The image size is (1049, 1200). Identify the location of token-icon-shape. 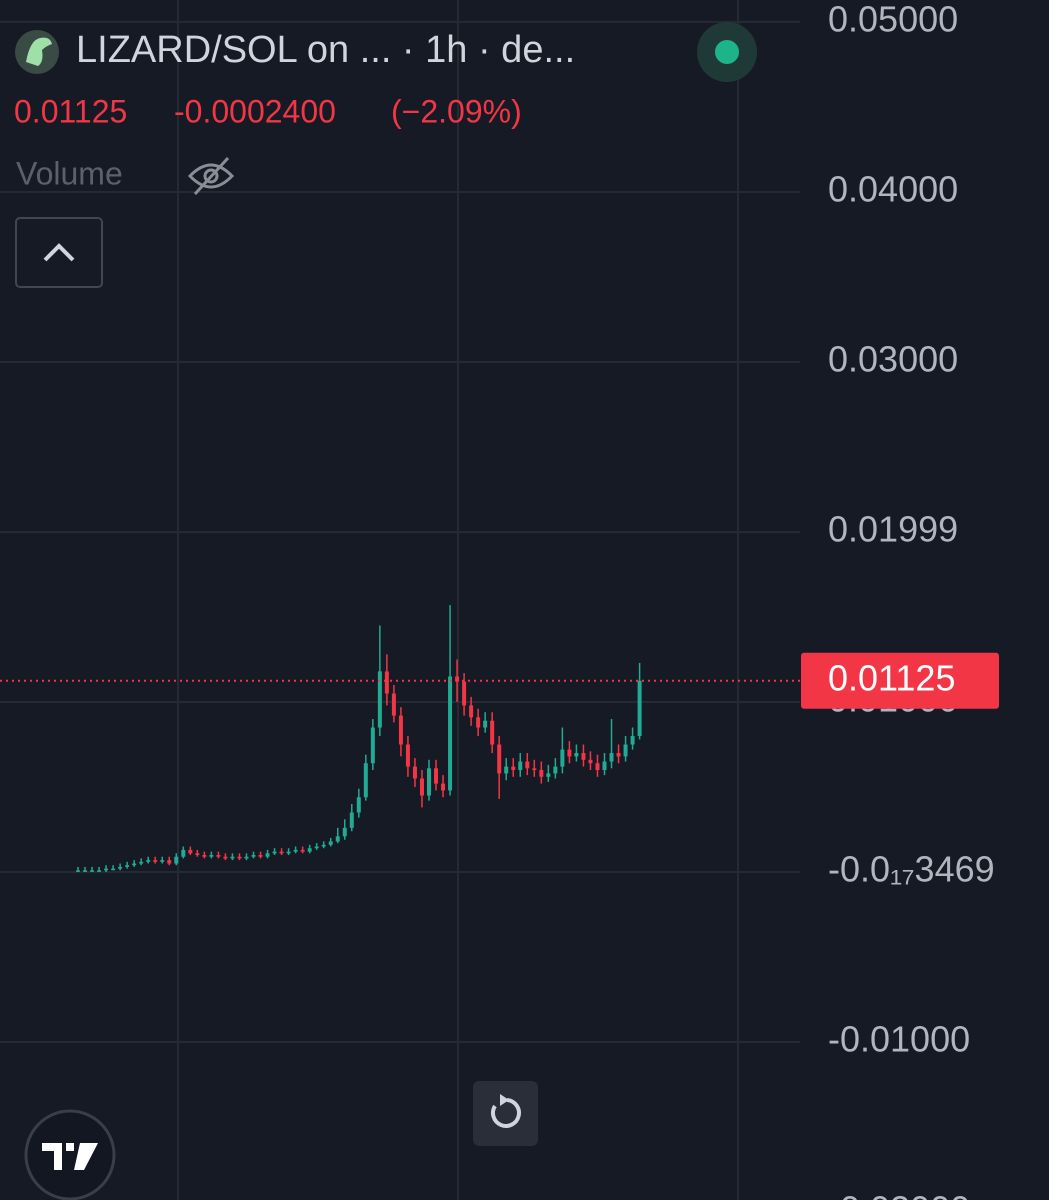
(39, 51).